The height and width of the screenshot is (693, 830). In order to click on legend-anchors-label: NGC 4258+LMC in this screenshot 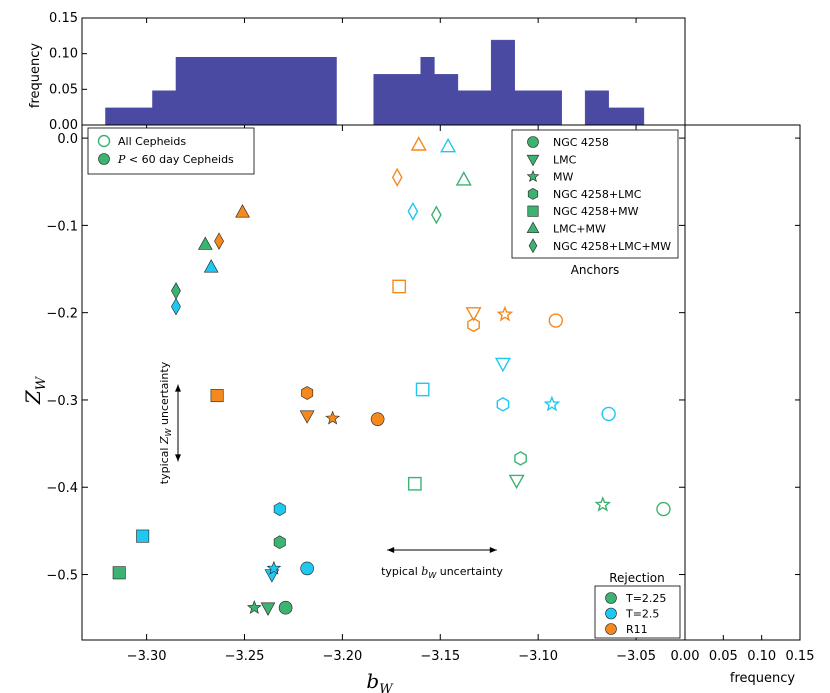, I will do `click(597, 194)`.